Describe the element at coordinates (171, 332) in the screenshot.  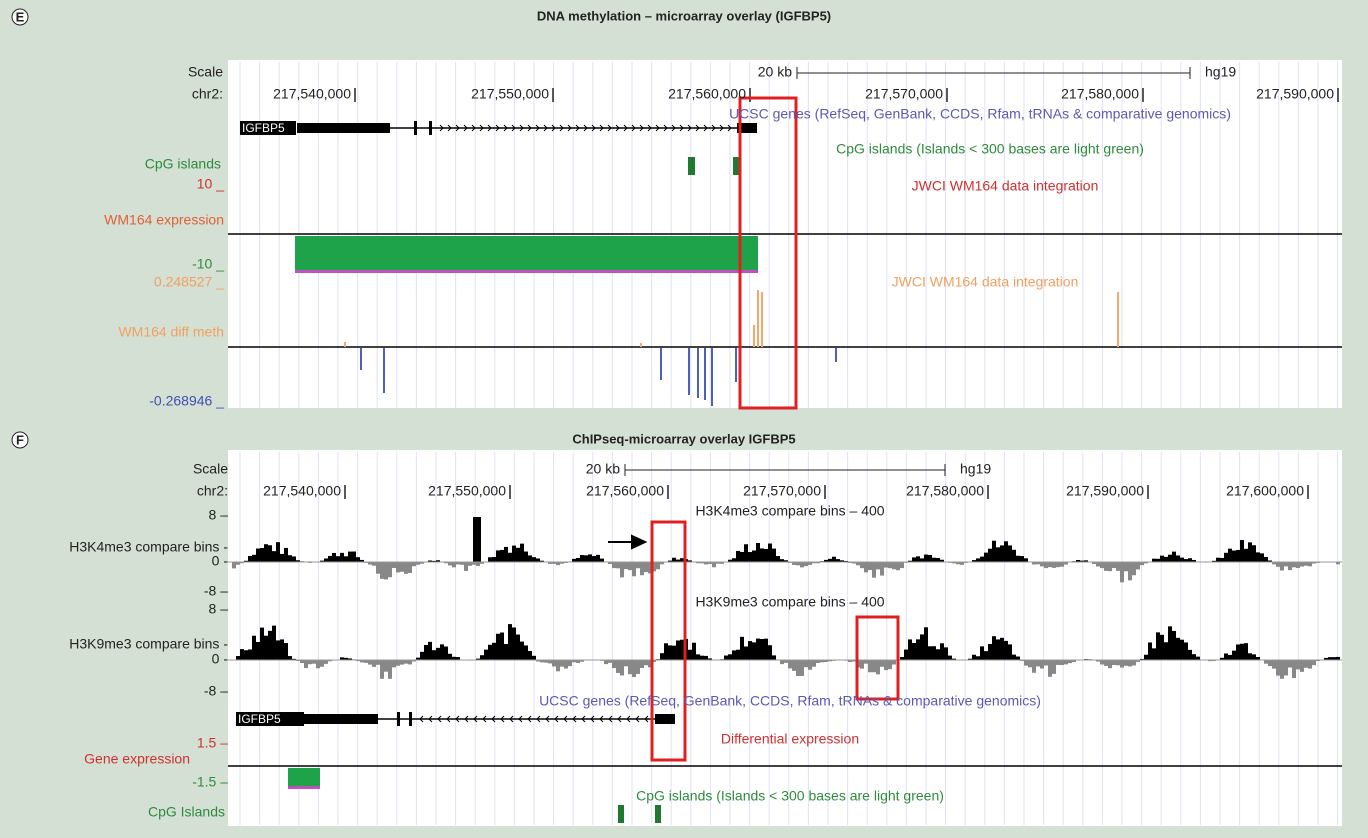
I see `track-label: WM164 diff meth` at that location.